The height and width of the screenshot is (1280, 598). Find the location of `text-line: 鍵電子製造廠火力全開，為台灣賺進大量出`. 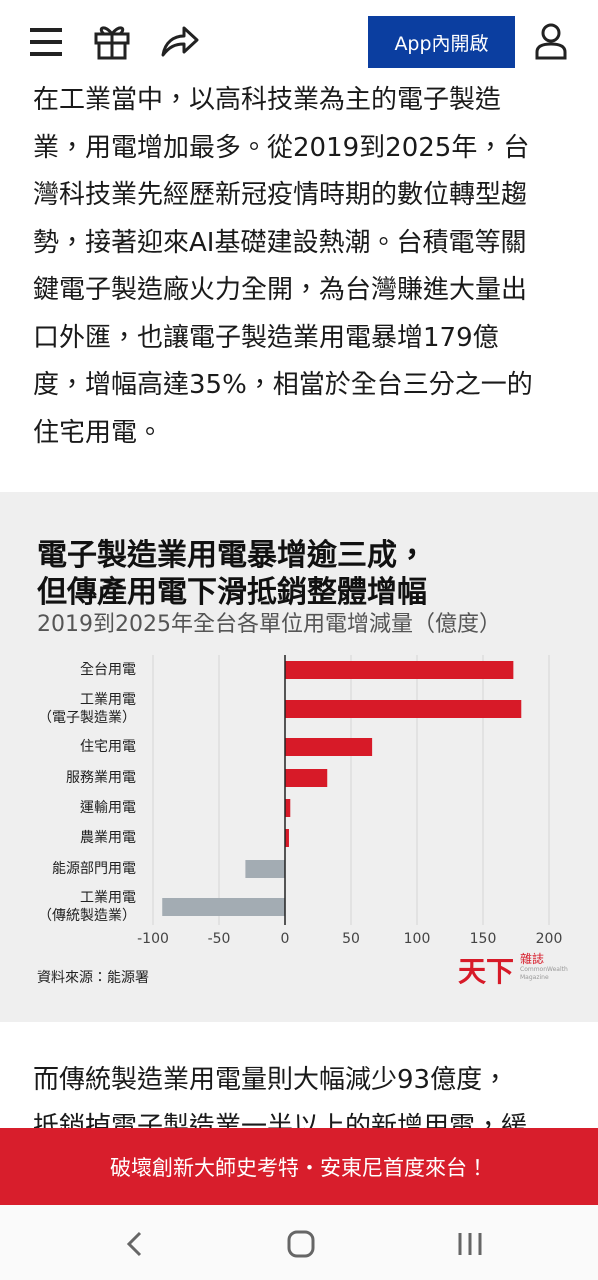

text-line: 鍵電子製造廠火力全開，為台灣賺進大量出 is located at coordinates (280, 290).